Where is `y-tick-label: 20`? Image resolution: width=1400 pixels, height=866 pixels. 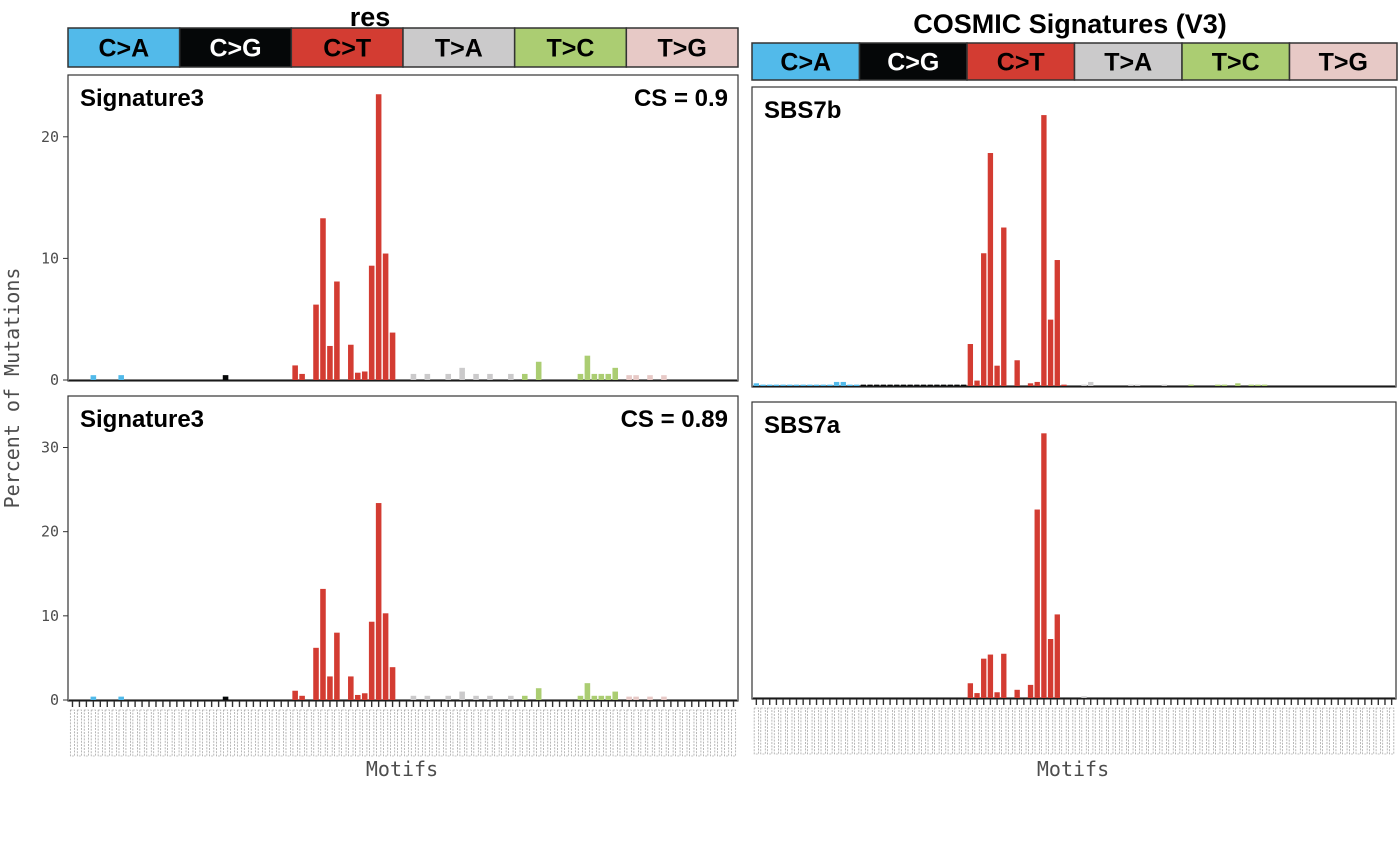
y-tick-label: 20 is located at coordinates (50, 532).